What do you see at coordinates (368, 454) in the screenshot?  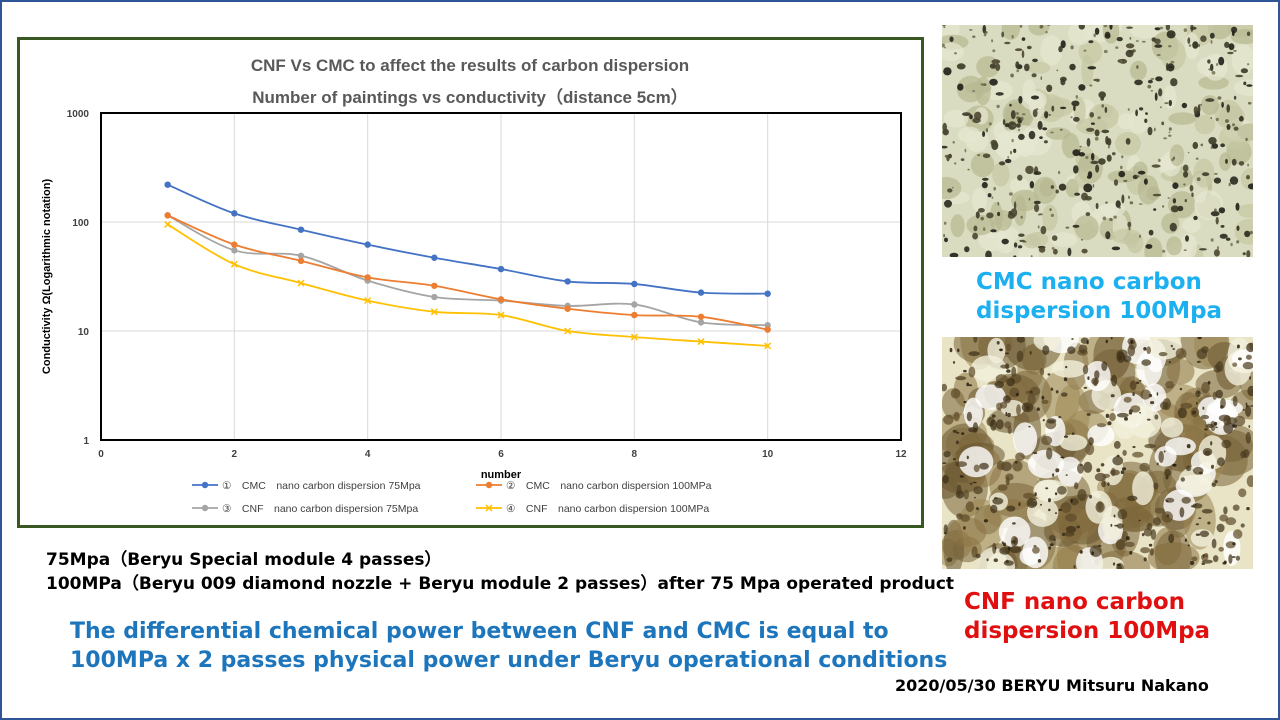 I see `x-tick-label: 4` at bounding box center [368, 454].